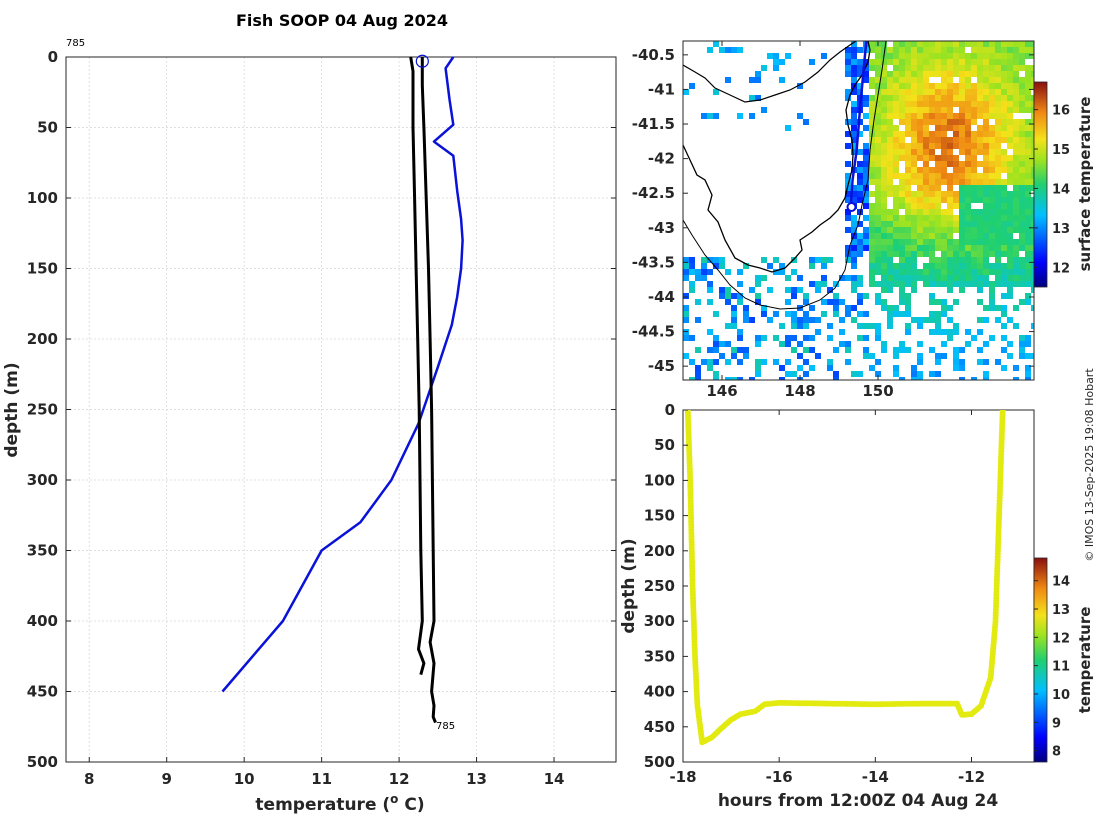  What do you see at coordinates (42, 692) in the screenshot?
I see `profile-ytick-label: 450` at bounding box center [42, 692].